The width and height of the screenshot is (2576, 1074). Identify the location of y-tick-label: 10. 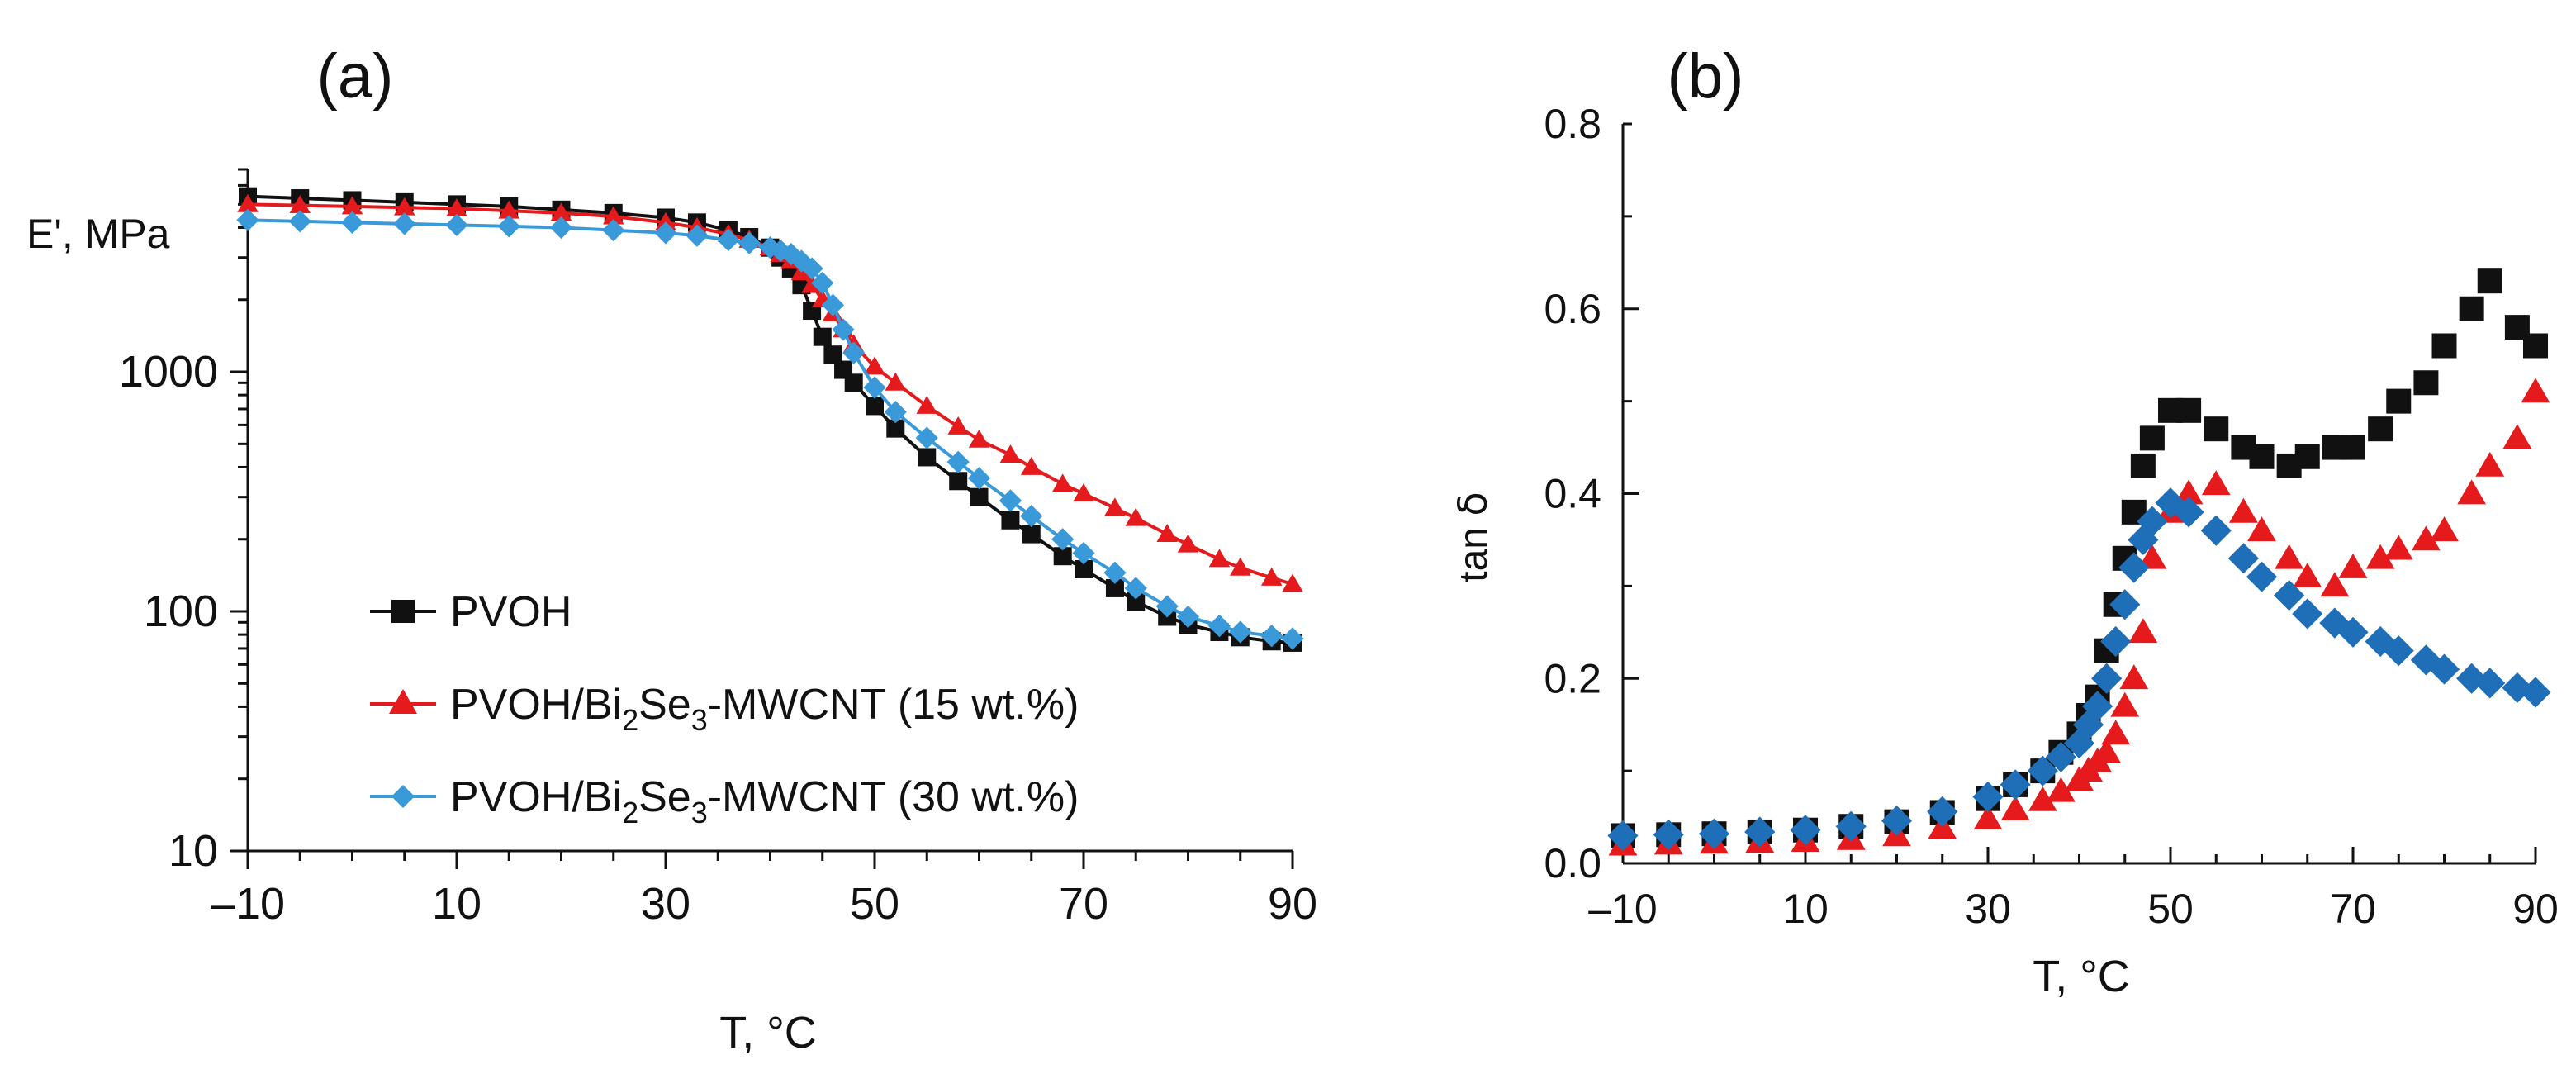
(193, 851).